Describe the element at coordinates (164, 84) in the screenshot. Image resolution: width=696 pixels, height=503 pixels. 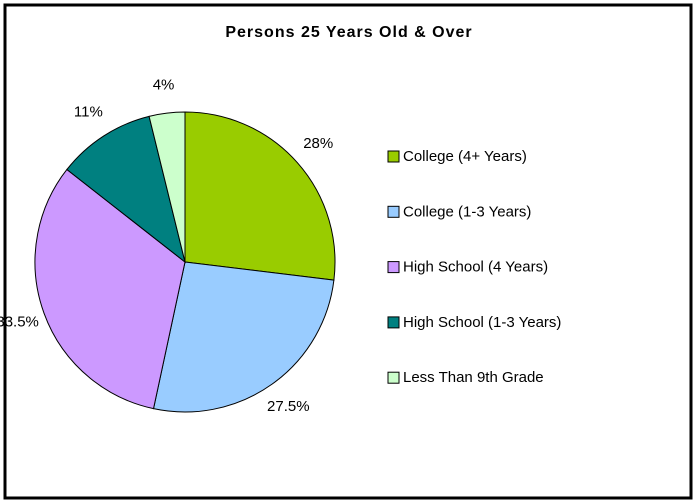
I see `data-label: 4%` at that location.